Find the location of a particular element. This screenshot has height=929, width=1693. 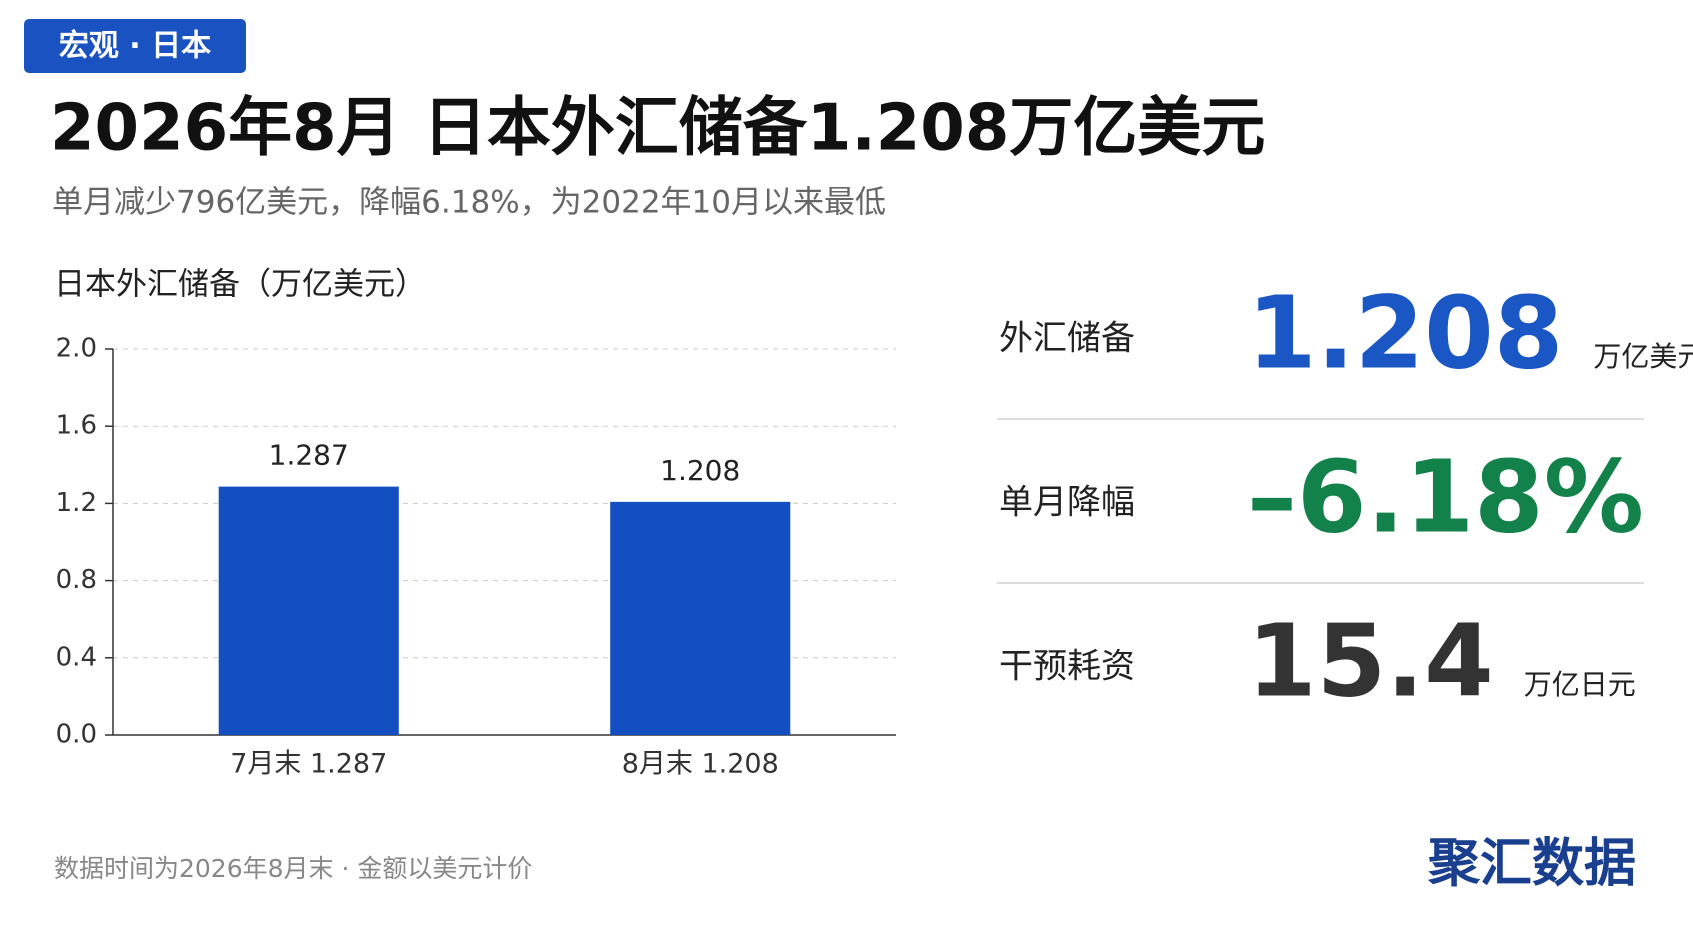

stat-value: 1.208 is located at coordinates (1405, 332).